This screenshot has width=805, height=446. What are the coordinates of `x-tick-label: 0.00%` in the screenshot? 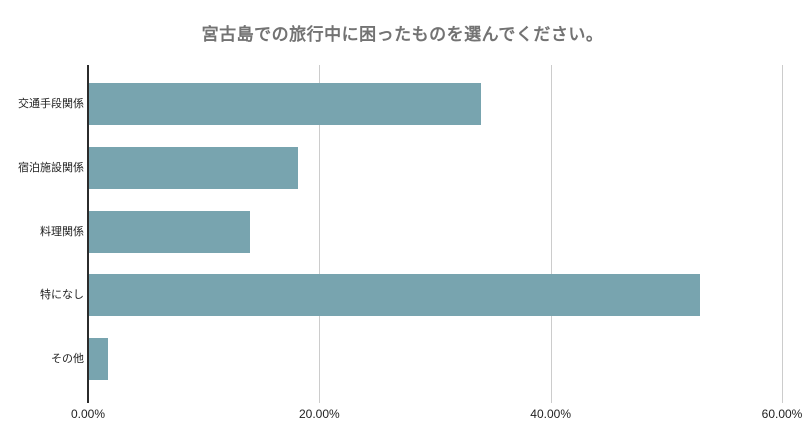 It's located at (88, 414).